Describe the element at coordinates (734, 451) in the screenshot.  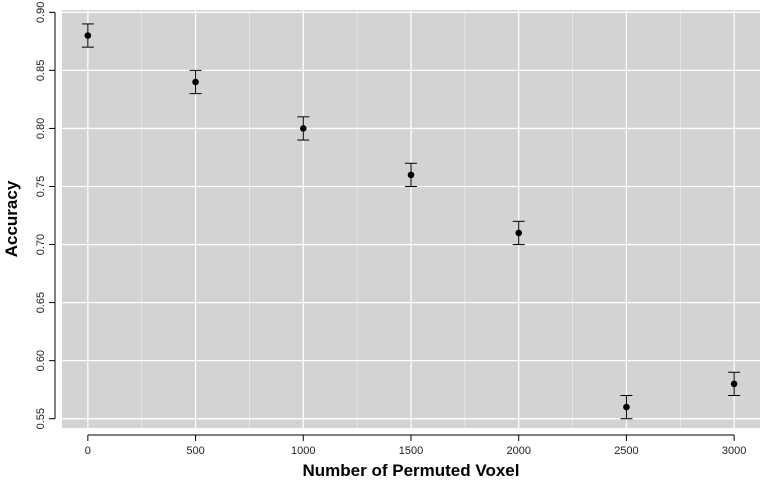
I see `x-tick-label: 3000` at that location.